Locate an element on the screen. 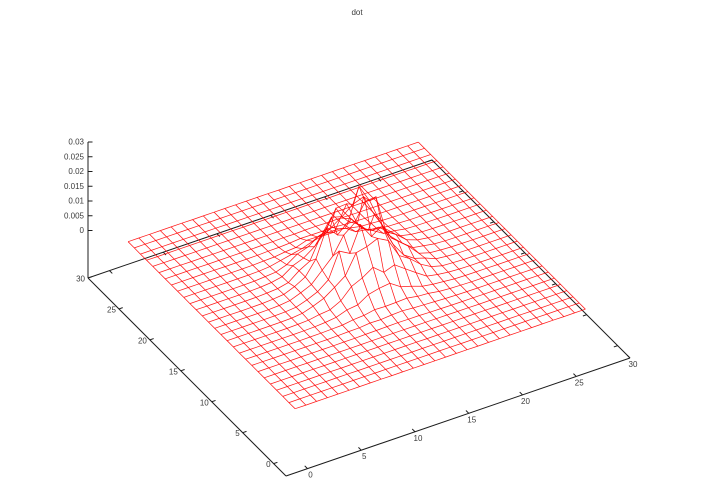  z-tick-label: 0.01 is located at coordinates (76, 201).